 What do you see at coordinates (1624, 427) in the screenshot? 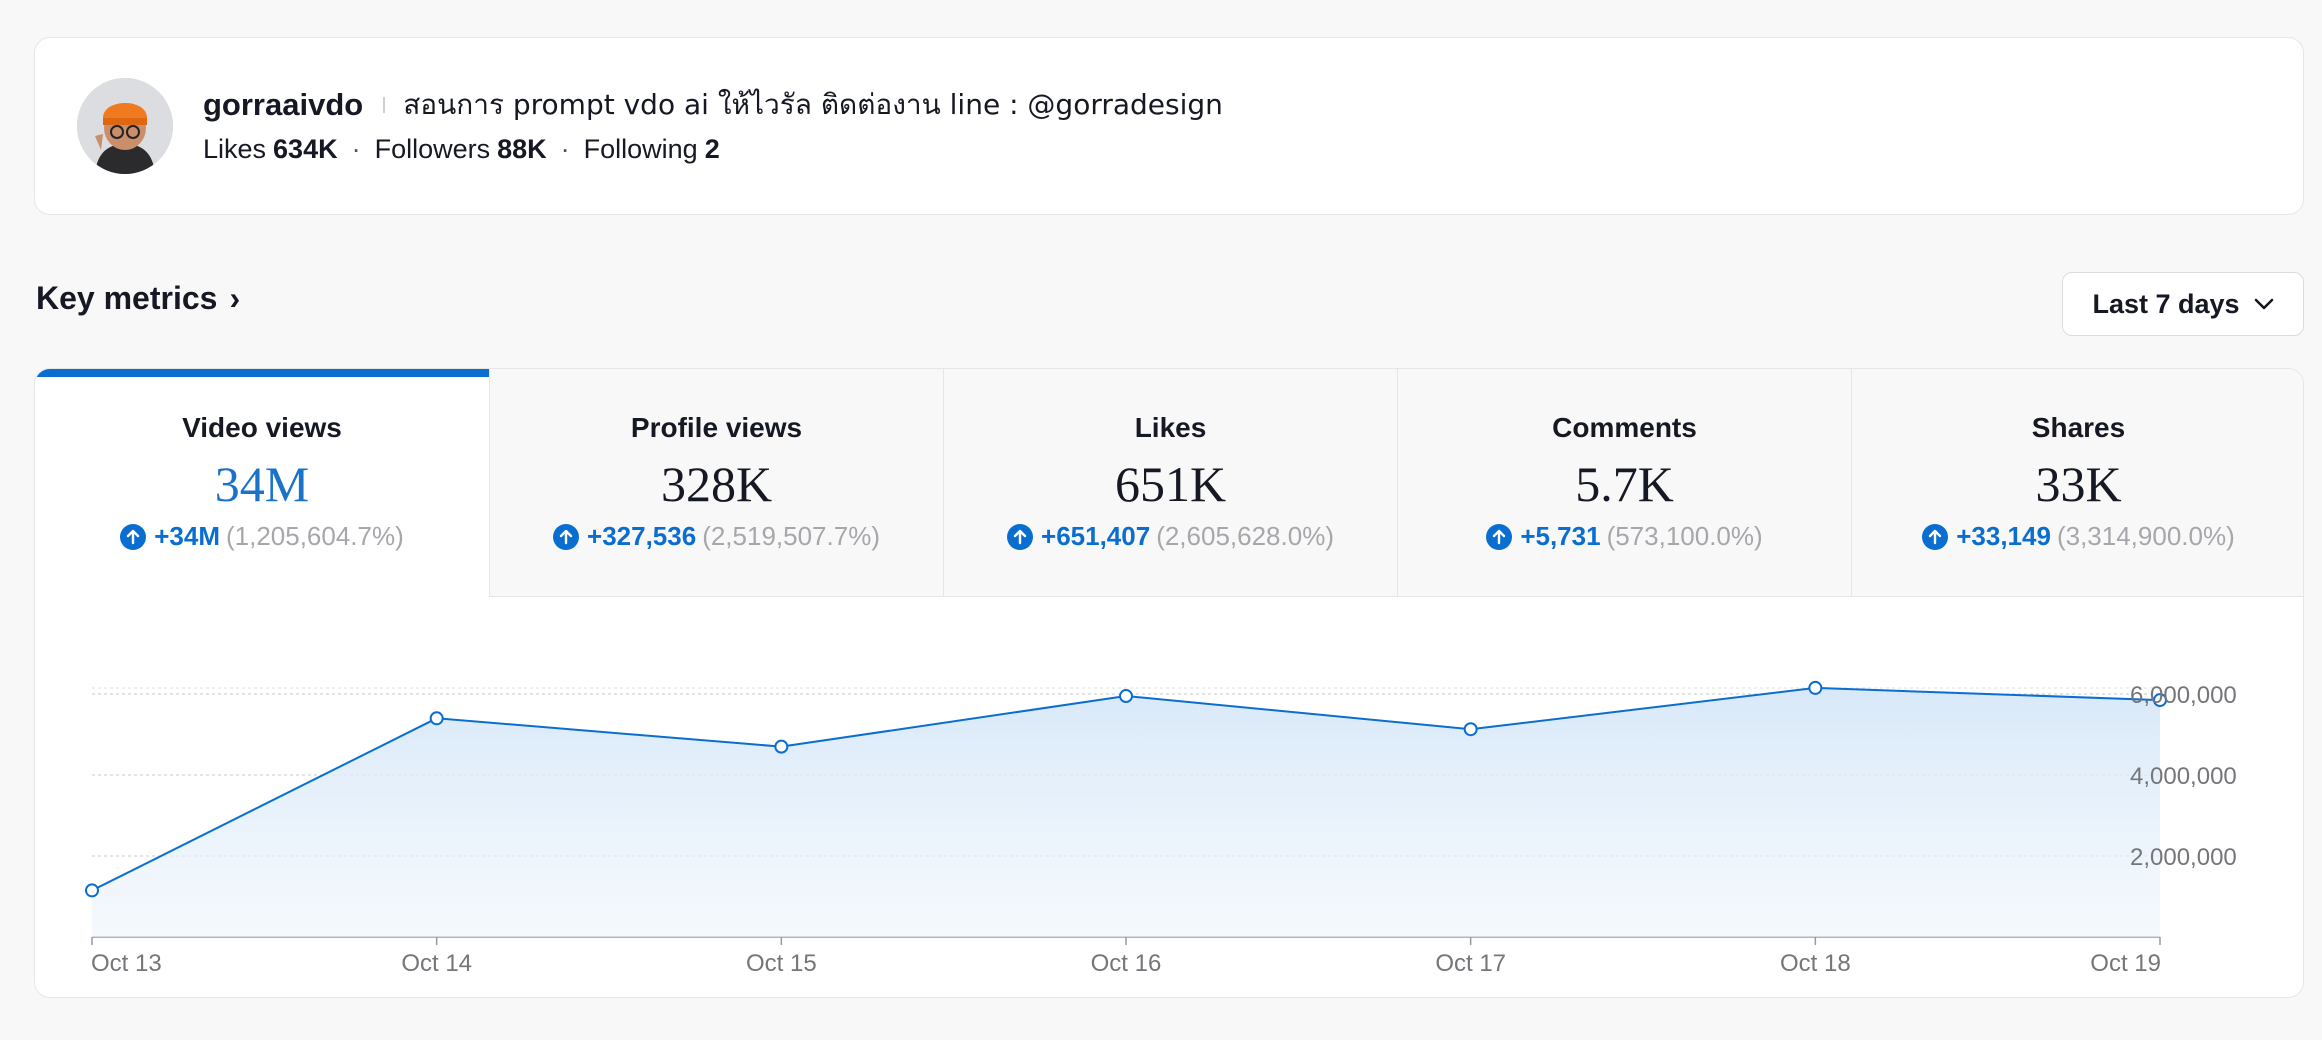
I see `metric-label: Comments` at bounding box center [1624, 427].